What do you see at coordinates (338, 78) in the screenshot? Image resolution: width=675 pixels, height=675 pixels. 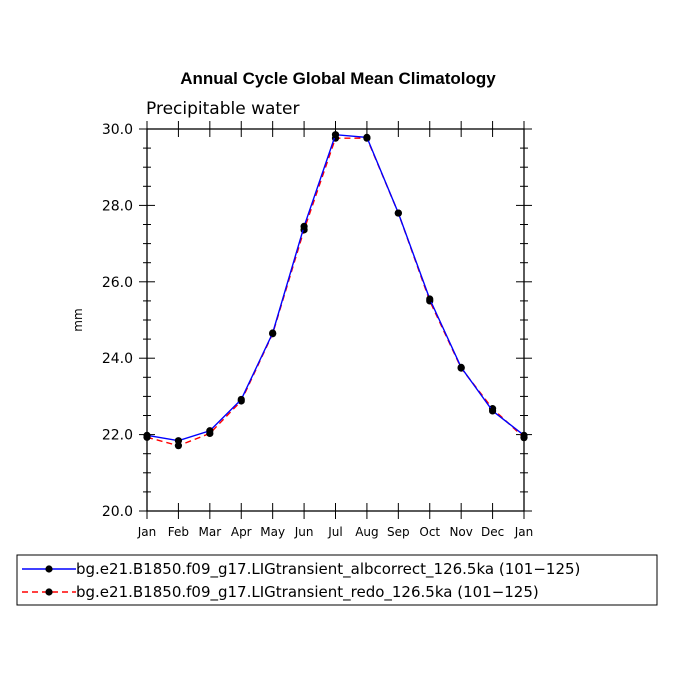 I see `chart-title: Annual Cycle Global Mean Climatology` at bounding box center [338, 78].